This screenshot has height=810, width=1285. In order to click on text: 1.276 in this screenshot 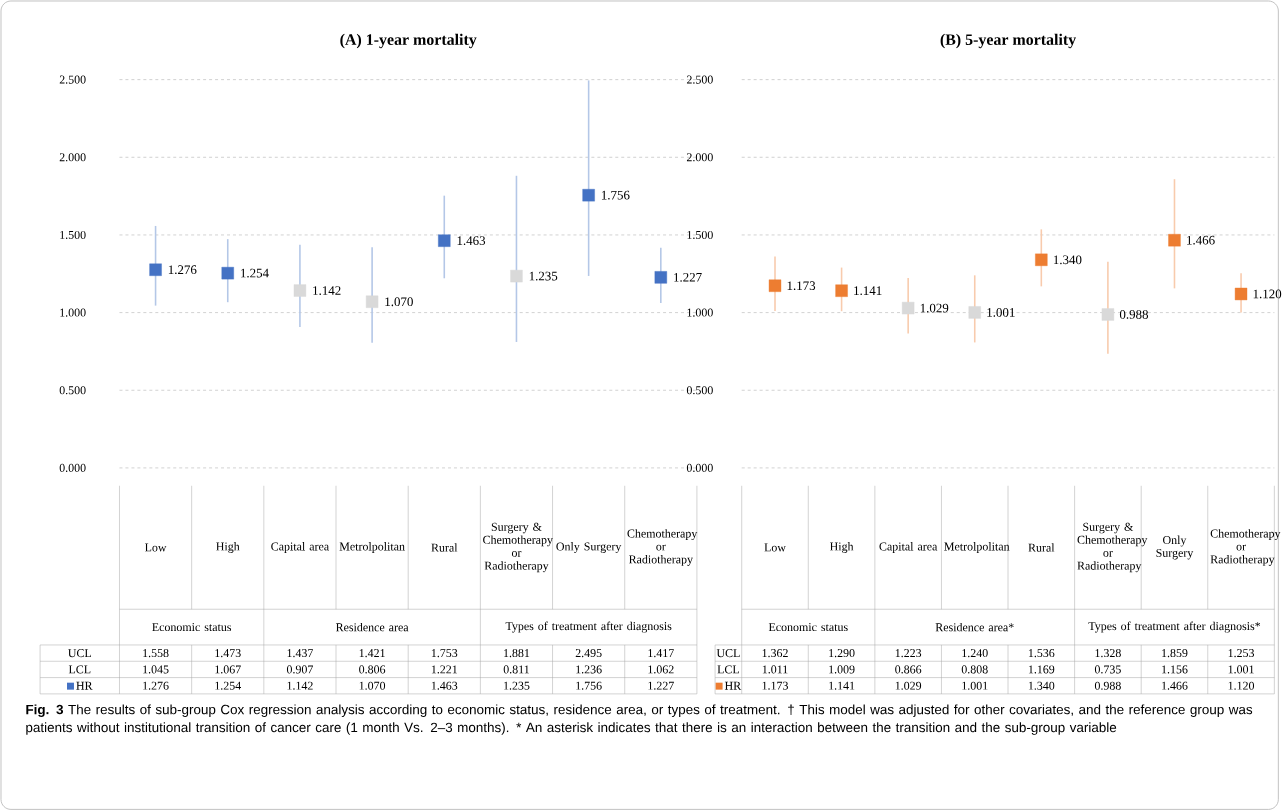, I will do `click(182, 269)`.